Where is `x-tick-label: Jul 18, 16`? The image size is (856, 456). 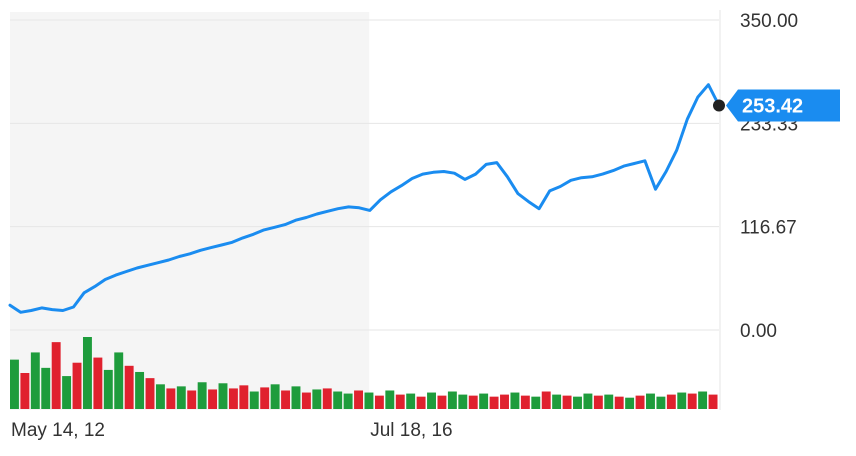
x-tick-label: Jul 18, 16 is located at coordinates (411, 430).